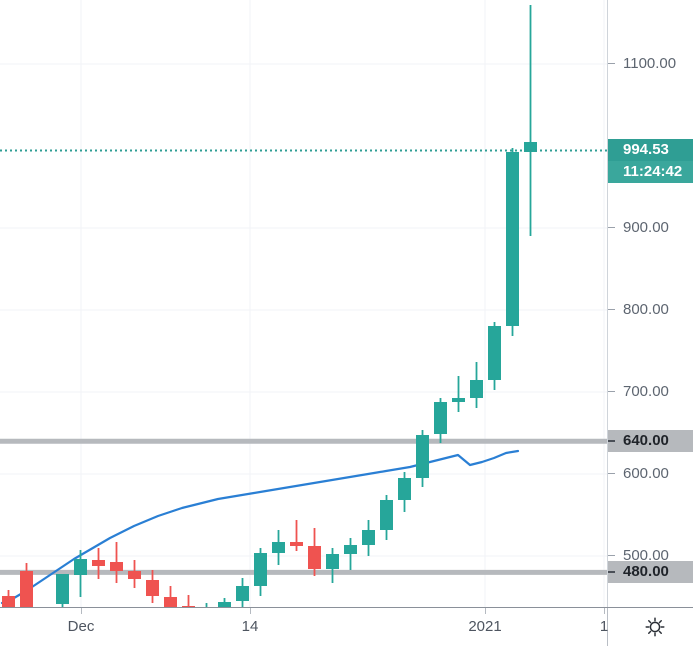 This screenshot has width=693, height=646. What do you see at coordinates (81, 626) in the screenshot?
I see `time-tick-label-dec: Dec` at bounding box center [81, 626].